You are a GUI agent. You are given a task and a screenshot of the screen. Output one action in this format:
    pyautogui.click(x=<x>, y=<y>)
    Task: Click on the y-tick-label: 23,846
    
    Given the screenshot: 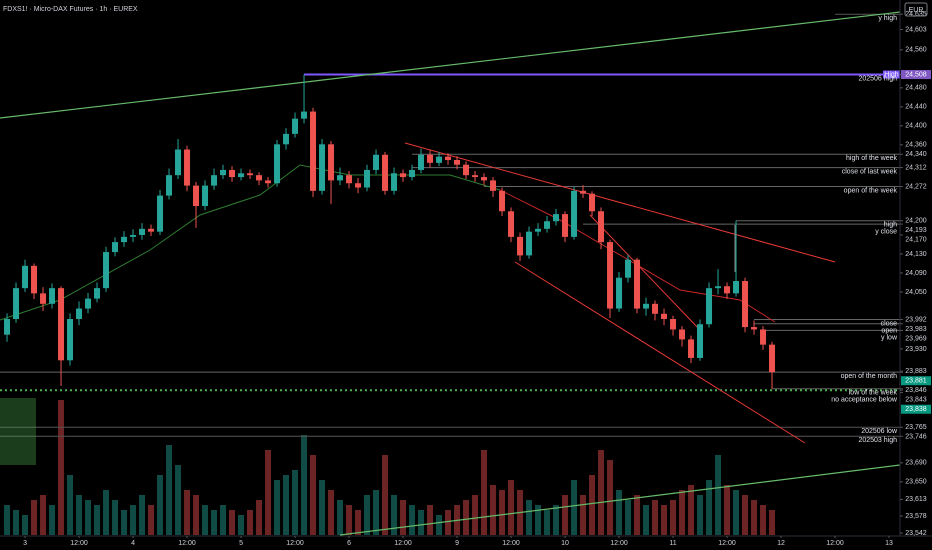 What is the action you would take?
    pyautogui.click(x=916, y=390)
    